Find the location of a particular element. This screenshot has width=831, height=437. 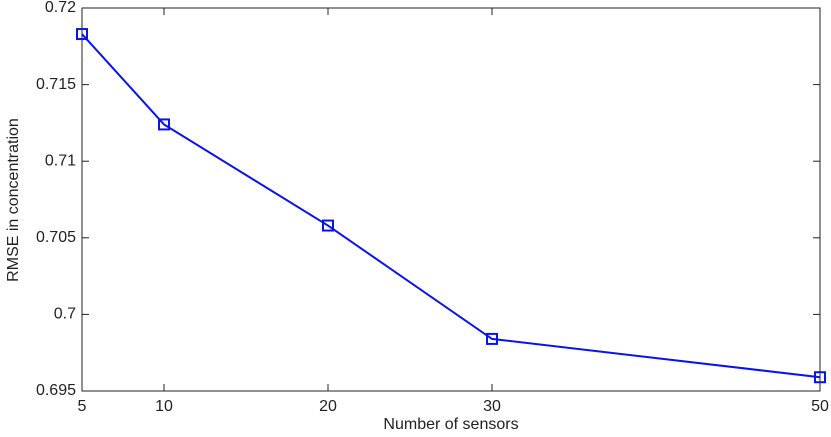

x-tick-label: 5 is located at coordinates (82, 406).